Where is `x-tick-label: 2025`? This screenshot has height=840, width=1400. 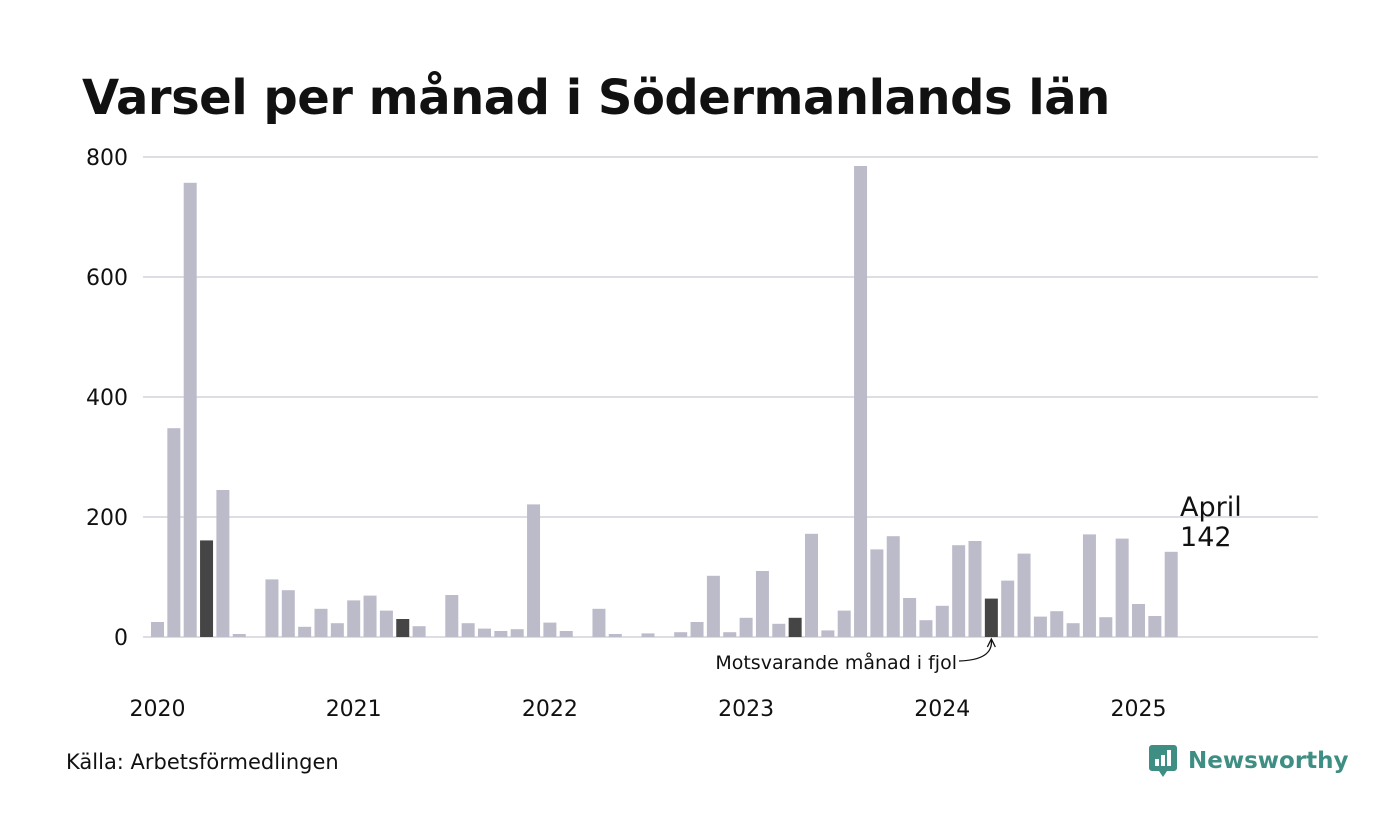
x-tick-label: 2025 is located at coordinates (1139, 709).